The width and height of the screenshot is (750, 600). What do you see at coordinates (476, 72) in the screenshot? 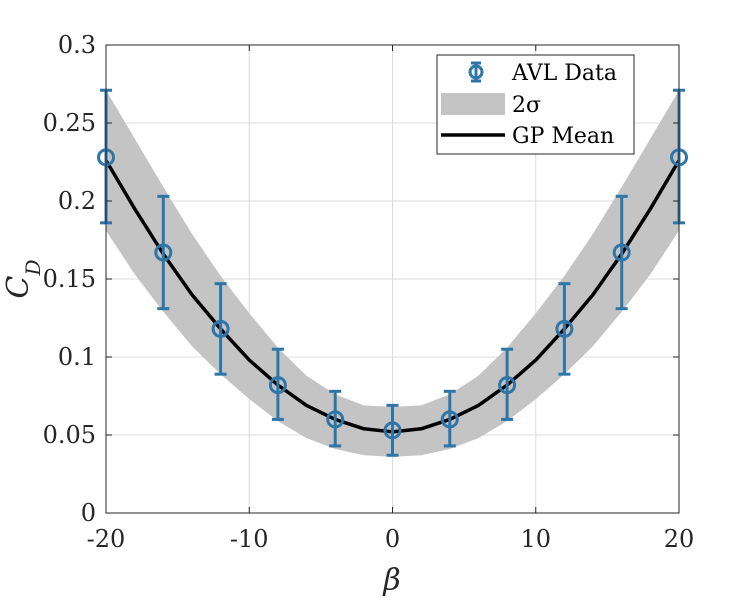
I see `legend-marker` at bounding box center [476, 72].